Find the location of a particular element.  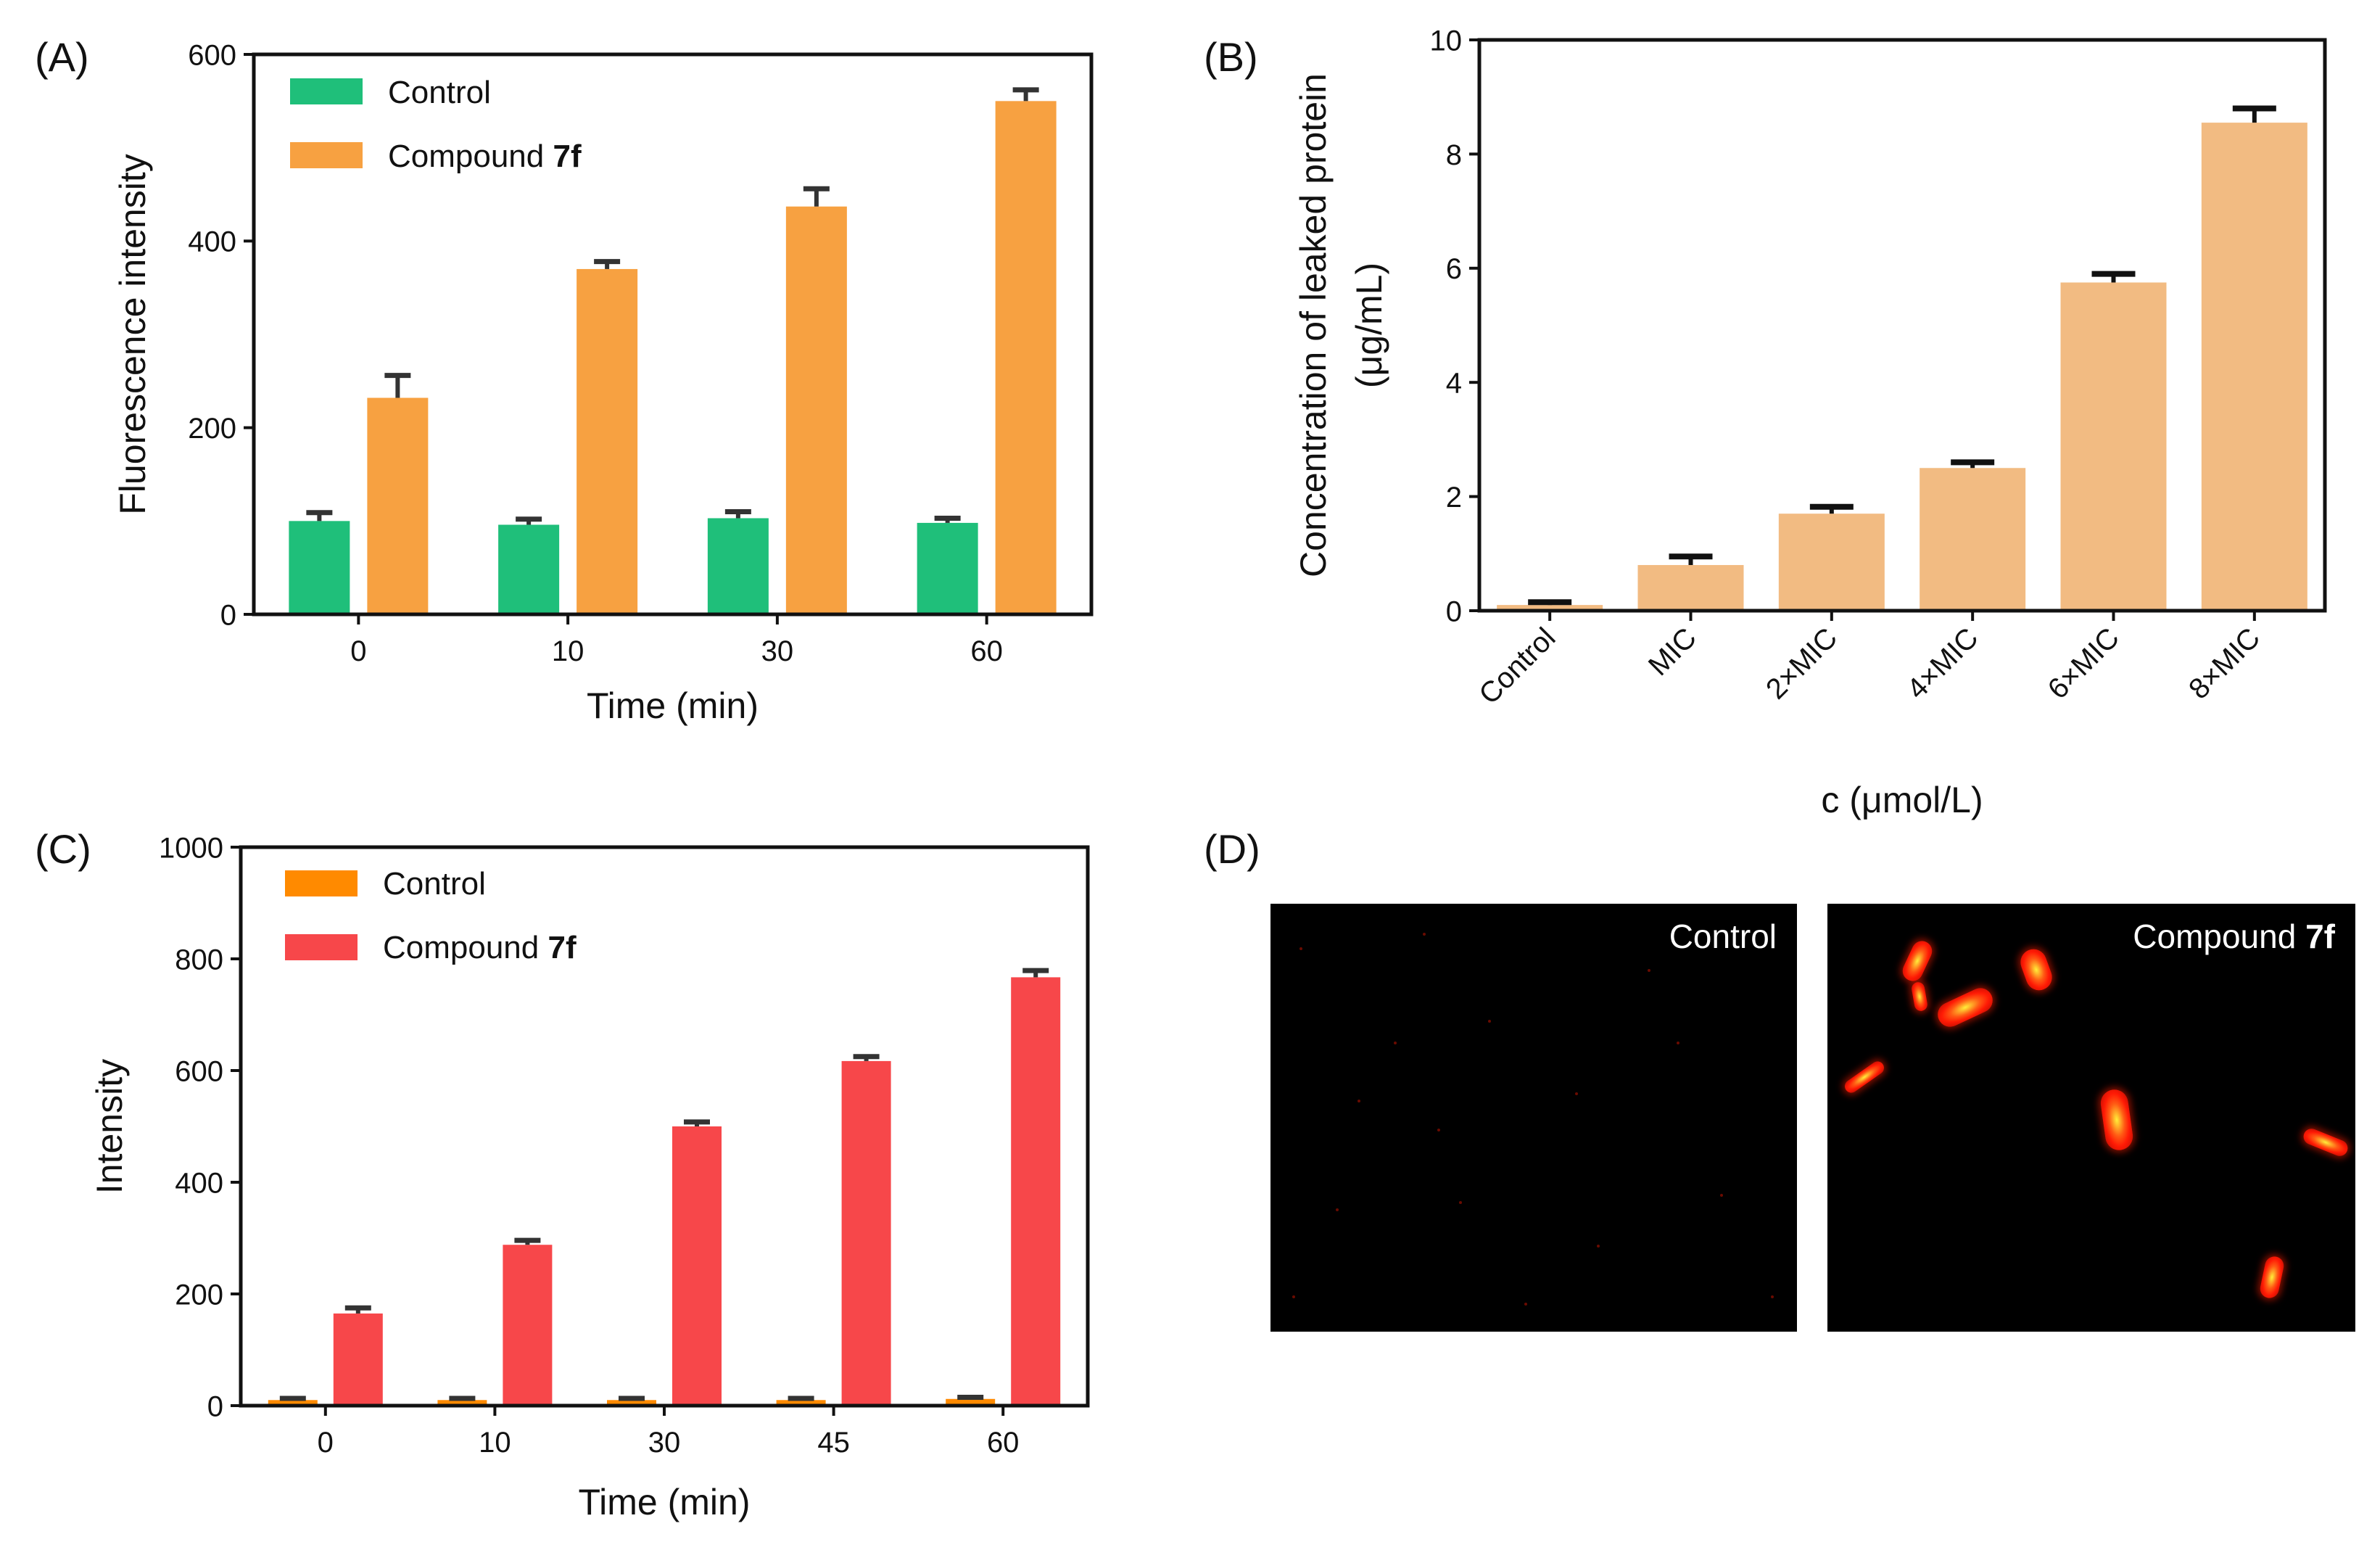

panel-b-label: (B) is located at coordinates (1231, 57).